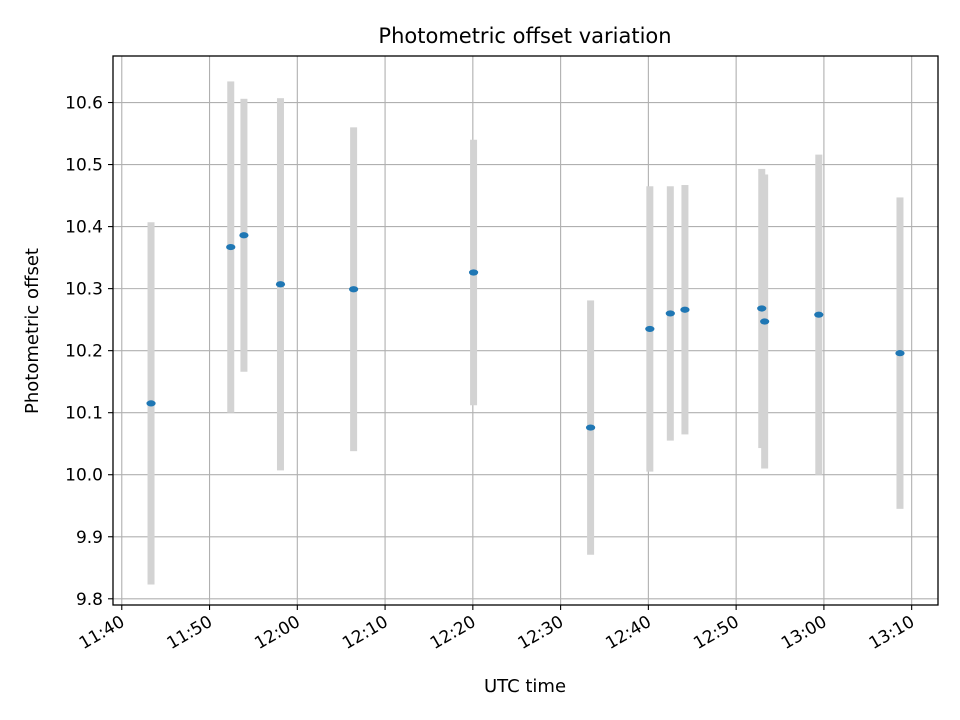 Image resolution: width=960 pixels, height=720 pixels. What do you see at coordinates (89, 600) in the screenshot?
I see `y-tick-label: 9.8` at bounding box center [89, 600].